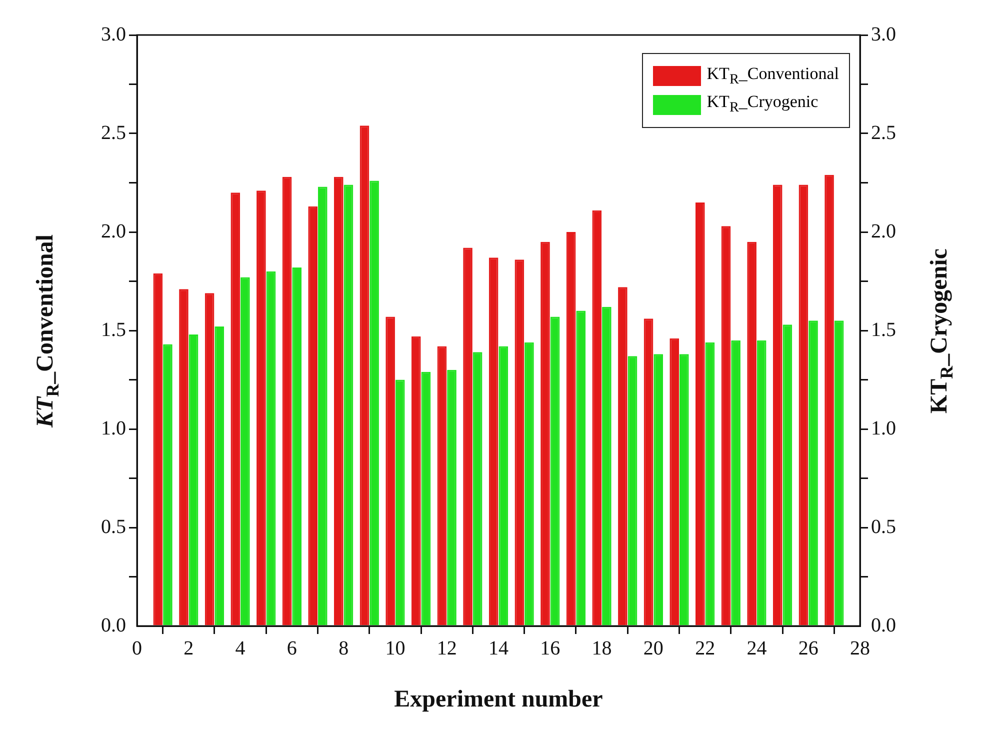  What do you see at coordinates (113, 34) in the screenshot?
I see `y-tick-label: 3.0` at bounding box center [113, 34].